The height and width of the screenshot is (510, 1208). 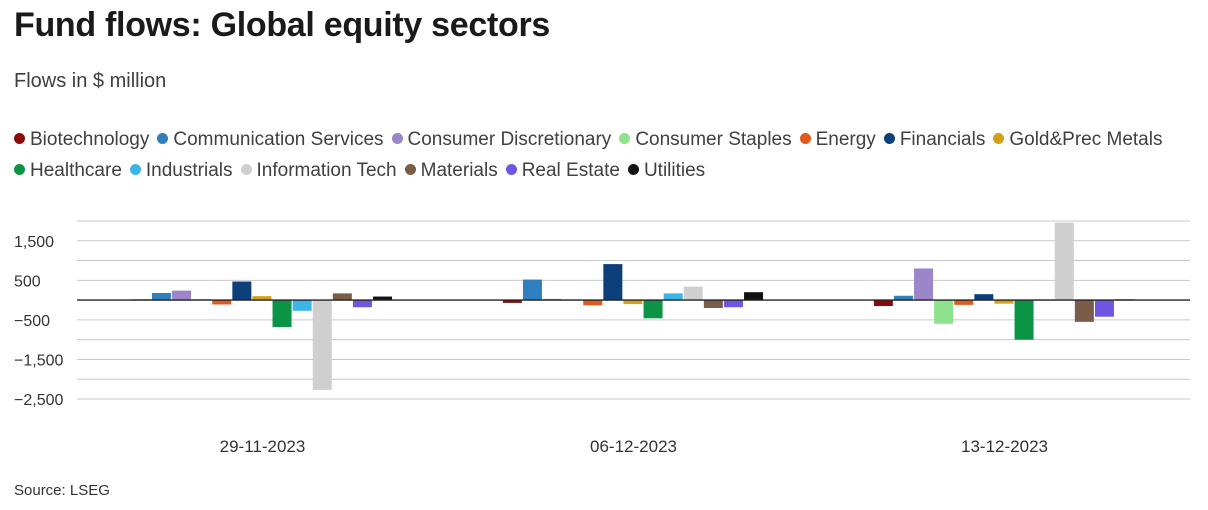 I want to click on legend-label: Financials, so click(x=942, y=139).